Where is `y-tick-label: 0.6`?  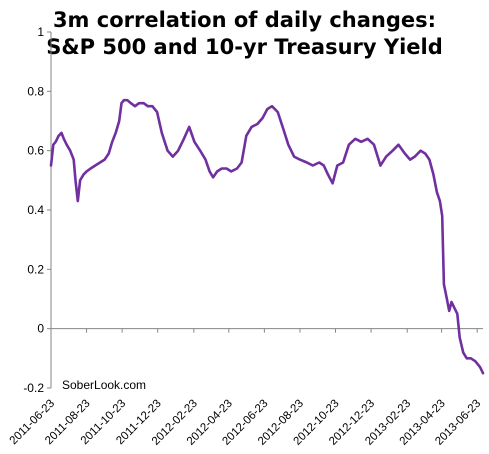 y-tick-label: 0.6 is located at coordinates (35, 151).